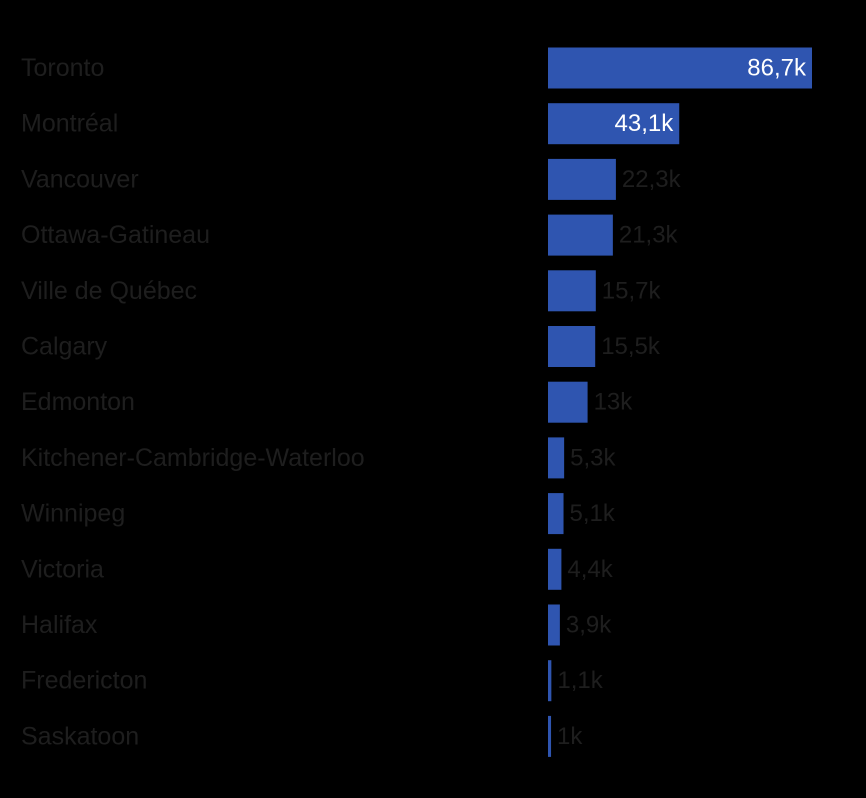 The image size is (866, 798). Describe the element at coordinates (652, 179) in the screenshot. I see `data-label: 22,3k` at that location.